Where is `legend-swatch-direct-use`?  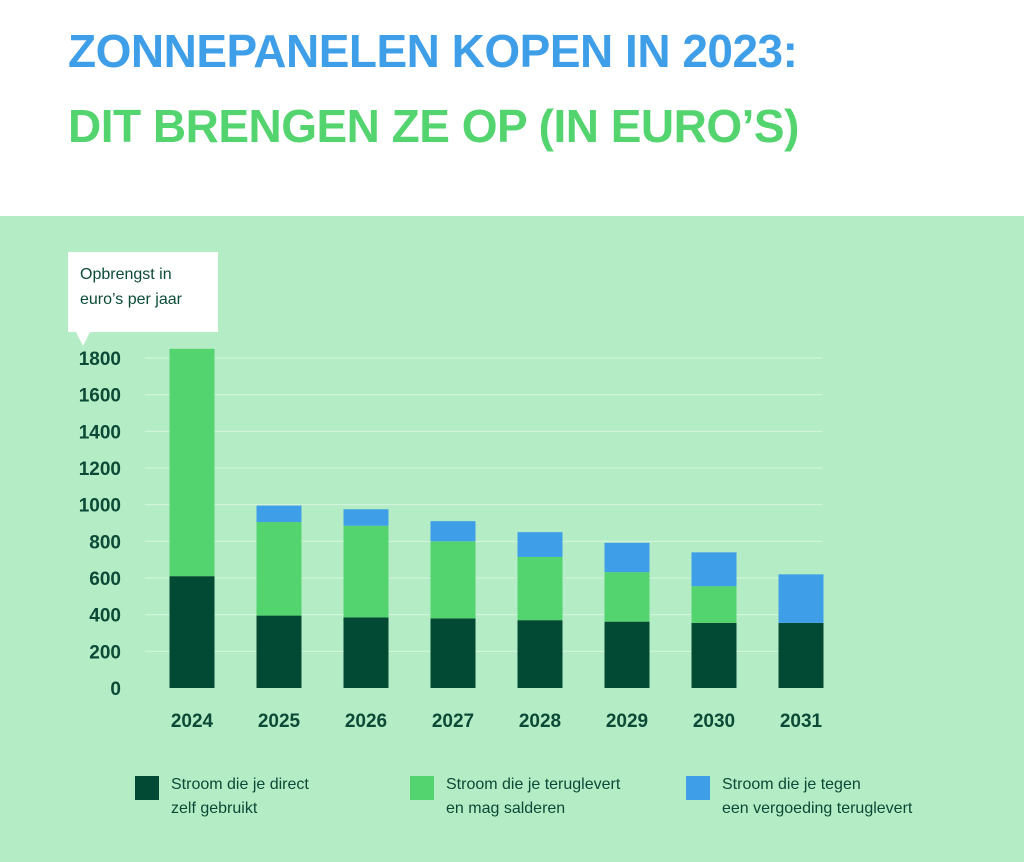
legend-swatch-direct-use is located at coordinates (147, 788).